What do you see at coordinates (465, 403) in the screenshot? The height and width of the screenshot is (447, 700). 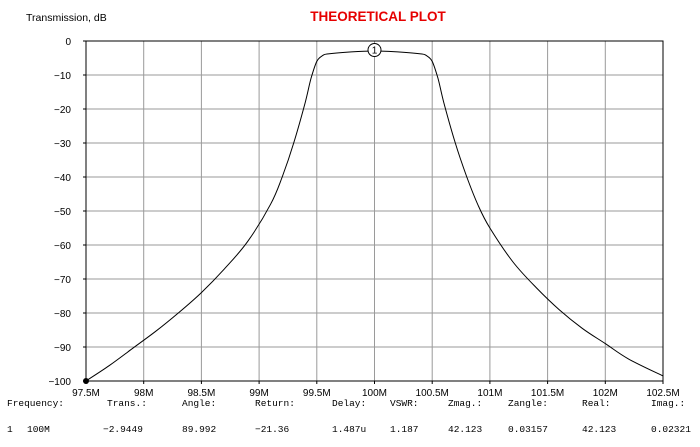 I see `readout-header-zmag: Zmag.:` at bounding box center [465, 403].